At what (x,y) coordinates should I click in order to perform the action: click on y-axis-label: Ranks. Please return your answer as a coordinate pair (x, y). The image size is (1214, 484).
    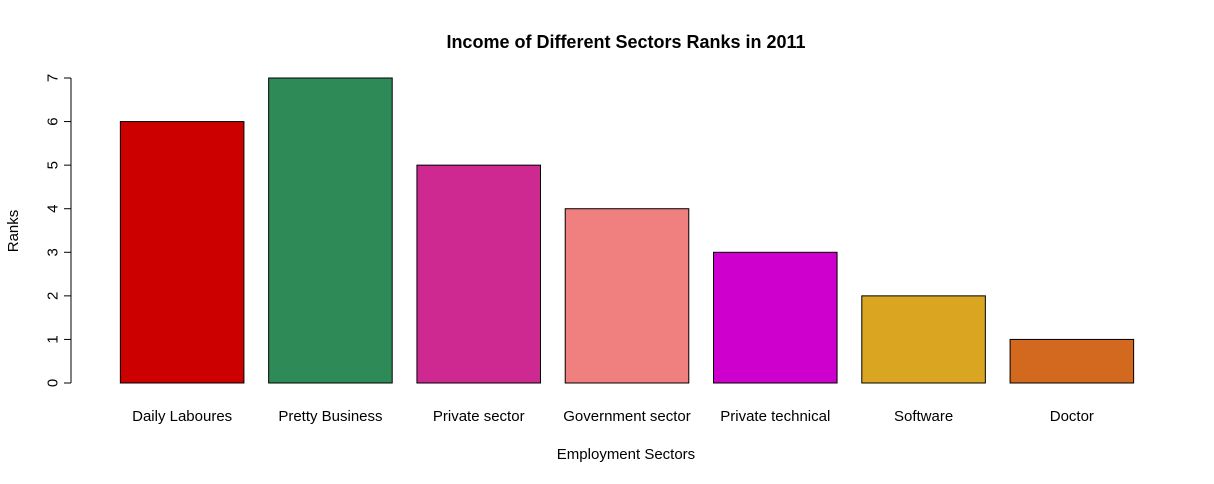
    Looking at the image, I should click on (13, 231).